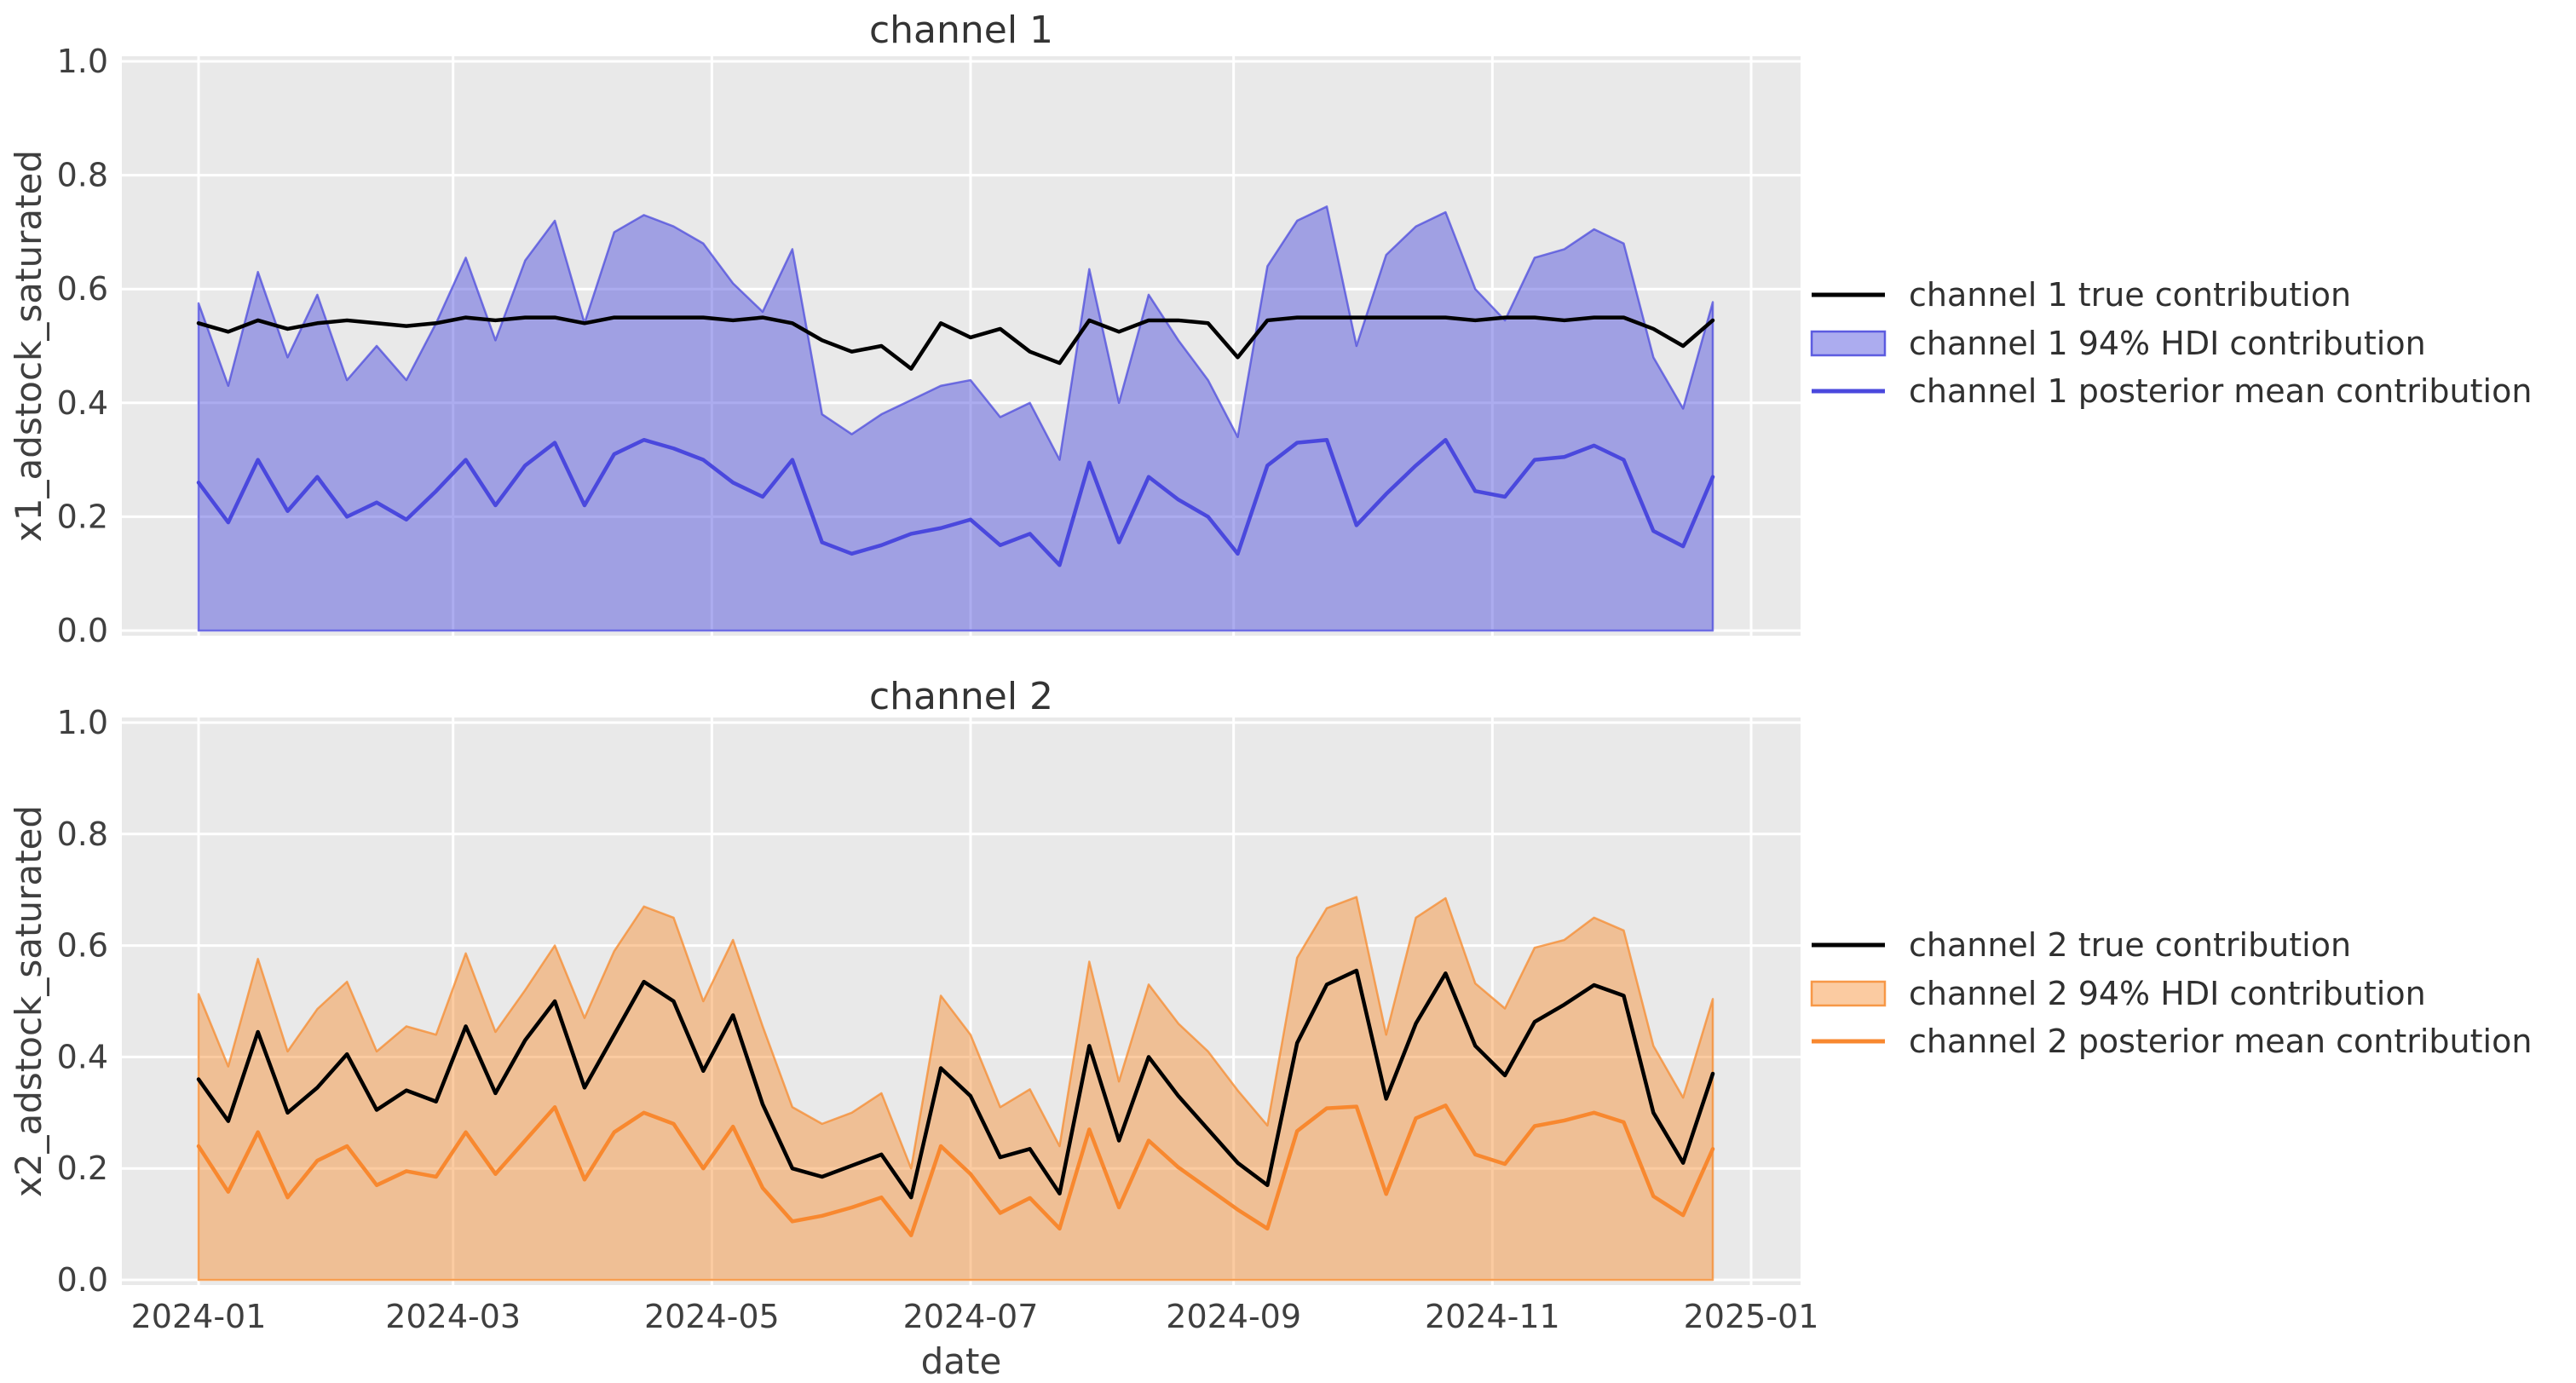  What do you see at coordinates (199, 1316) in the screenshot?
I see `x-tick-label: 2024-01` at bounding box center [199, 1316].